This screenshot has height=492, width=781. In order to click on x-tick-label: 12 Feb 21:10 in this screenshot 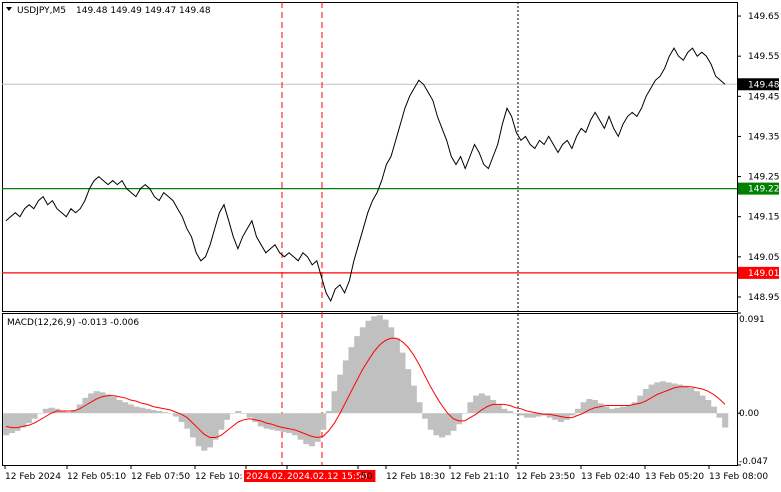, I will do `click(479, 477)`.